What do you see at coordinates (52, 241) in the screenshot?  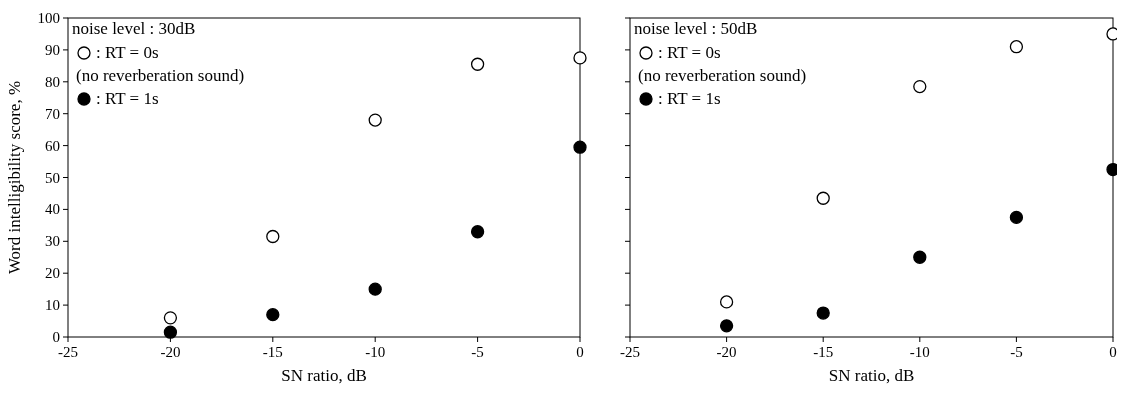 I see `y-tick-label: 30` at bounding box center [52, 241].